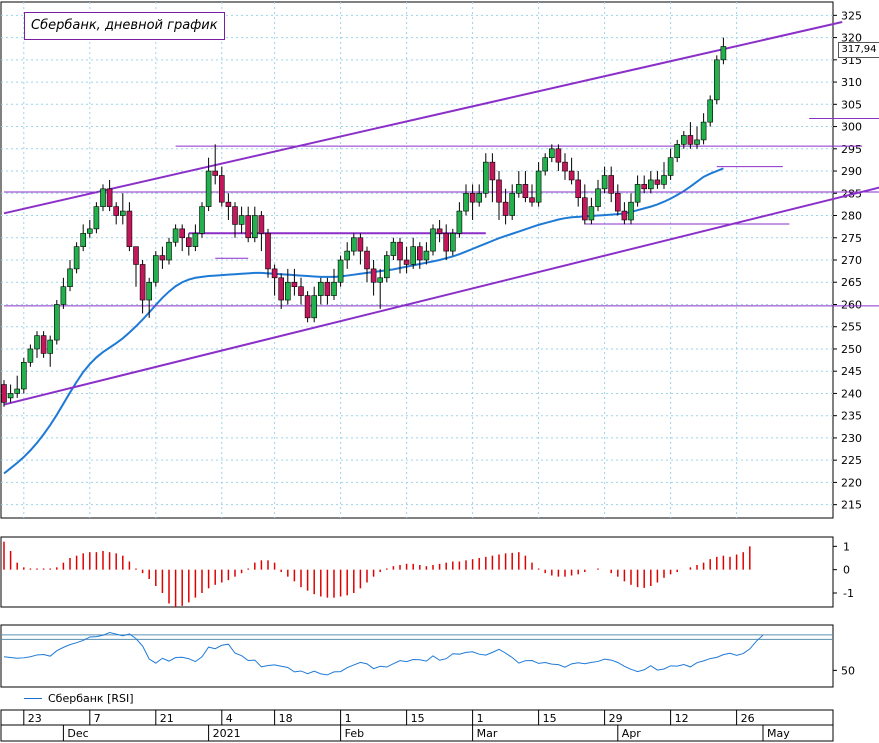 The image size is (879, 743). I want to click on histogram-tick-label: -1, so click(848, 593).